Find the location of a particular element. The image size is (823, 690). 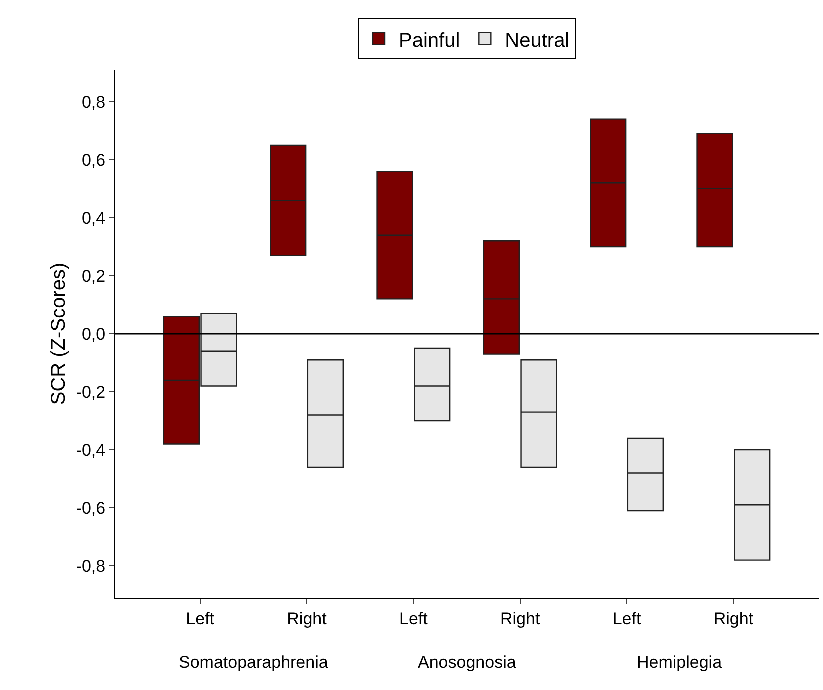

y-tick-label: 0,0 is located at coordinates (94, 334).